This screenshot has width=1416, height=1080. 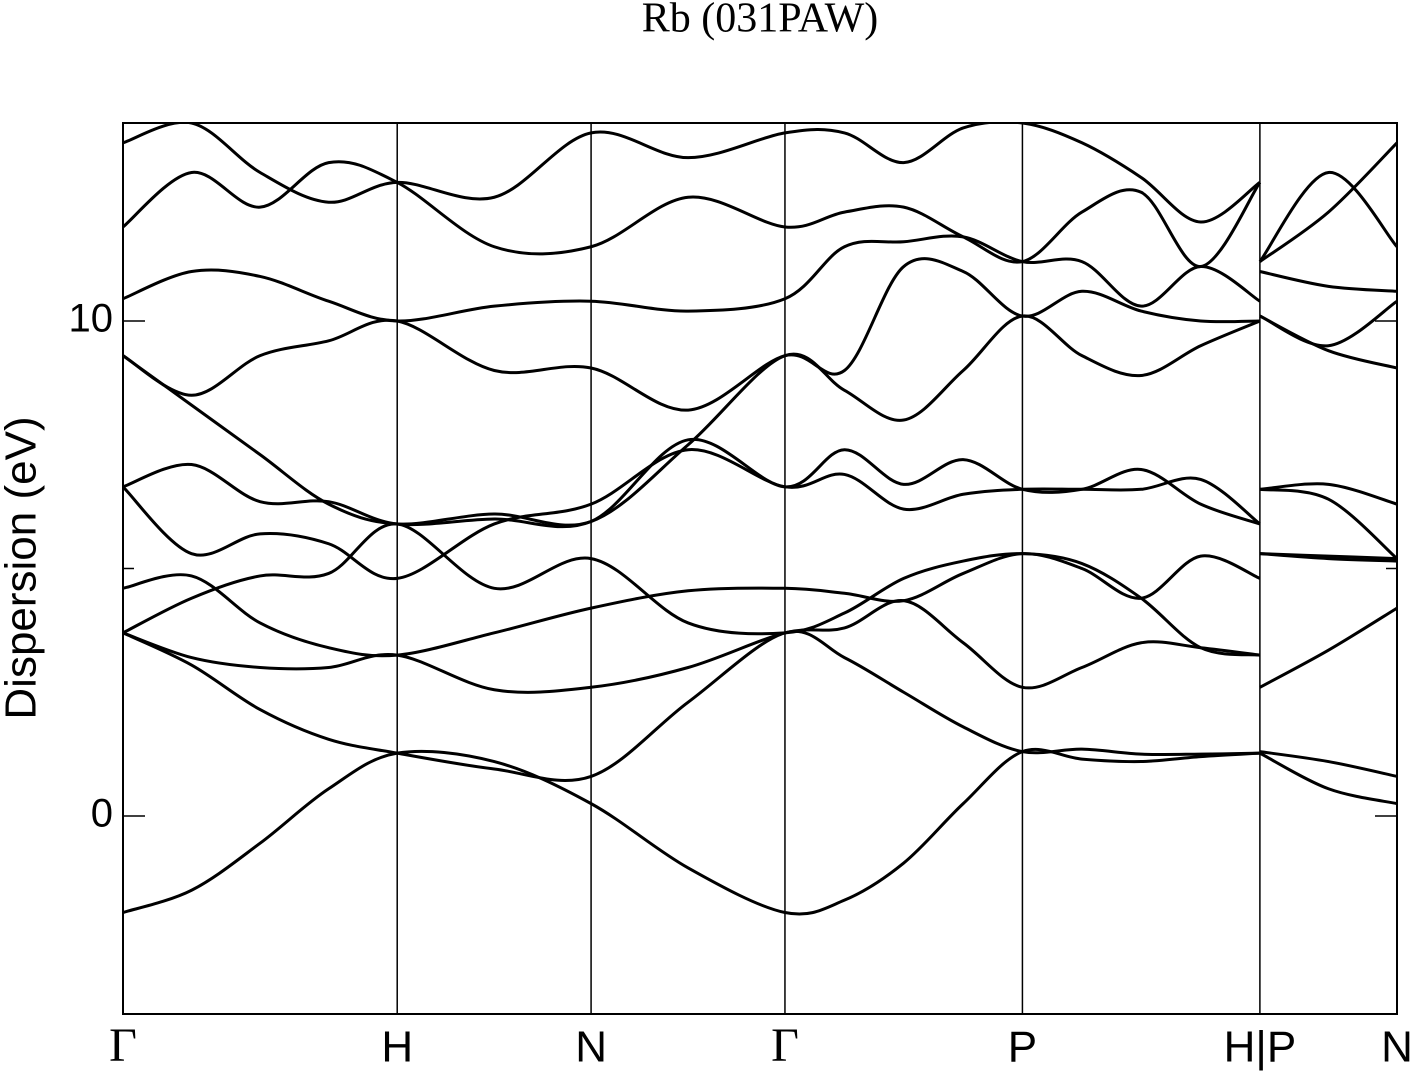 I want to click on y-tick-label: 10, so click(x=91, y=319).